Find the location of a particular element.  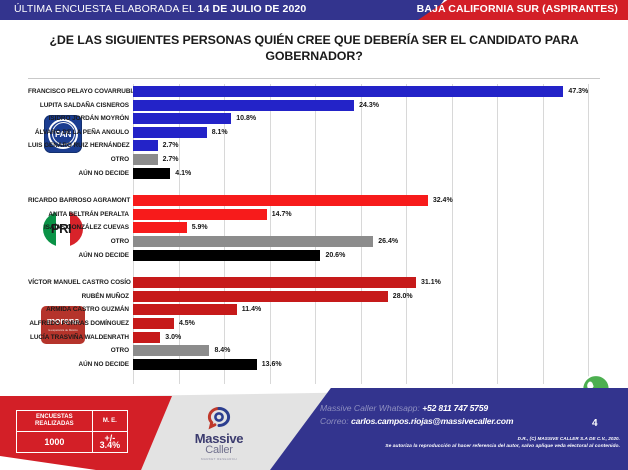

pan-party-logo: PAN is located at coordinates (63, 133).